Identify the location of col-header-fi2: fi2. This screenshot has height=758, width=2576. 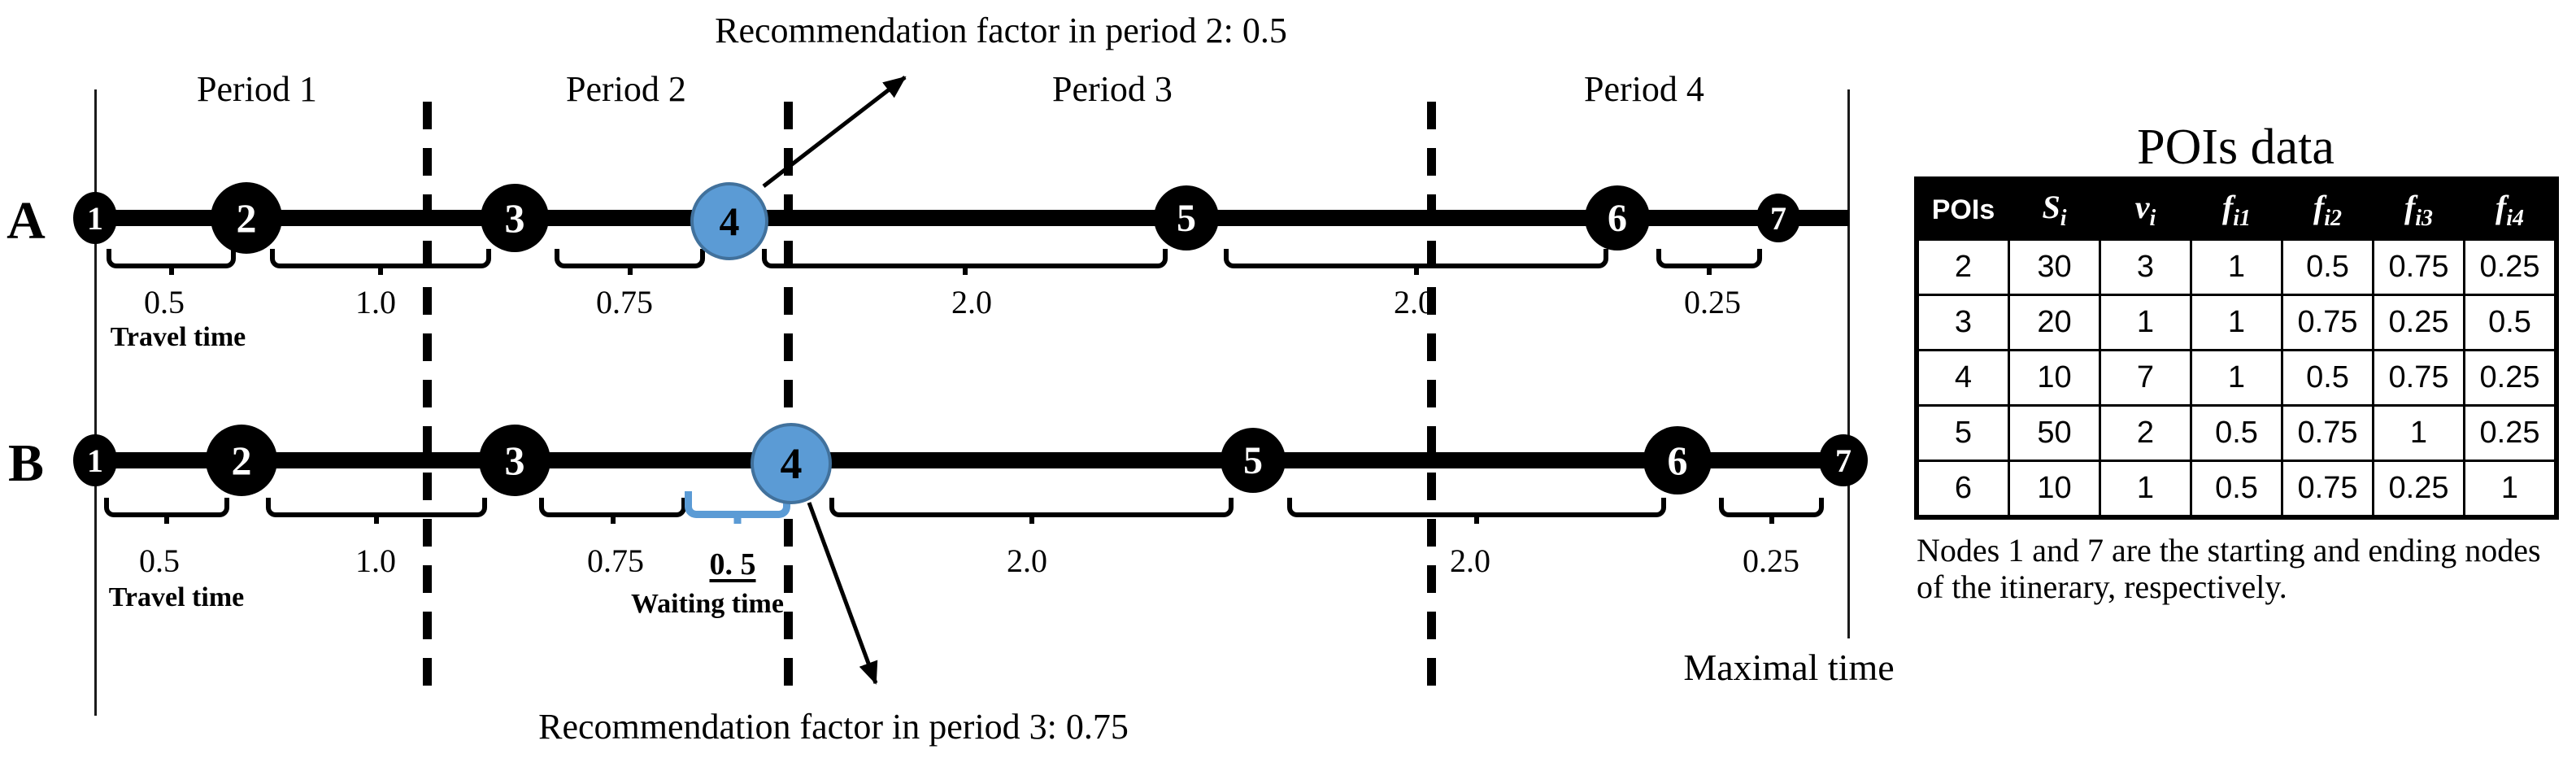
(2328, 209).